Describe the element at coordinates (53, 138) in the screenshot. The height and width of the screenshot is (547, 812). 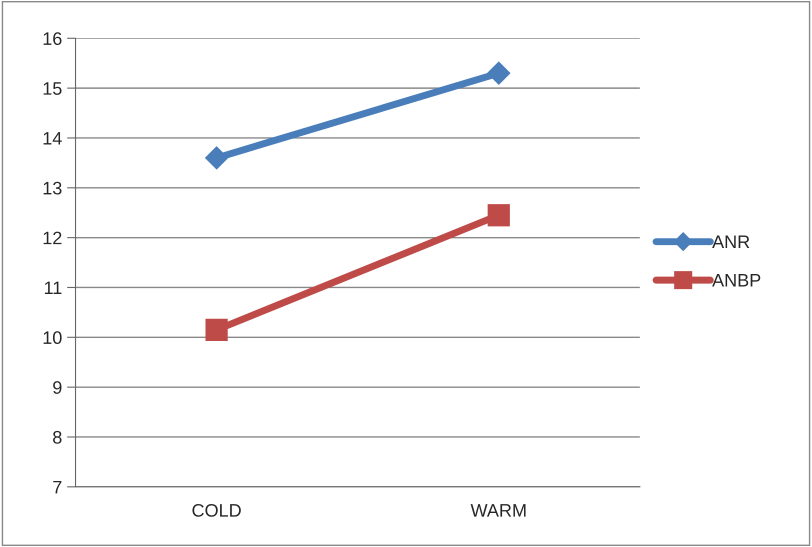
I see `y-tick-label: 14` at that location.